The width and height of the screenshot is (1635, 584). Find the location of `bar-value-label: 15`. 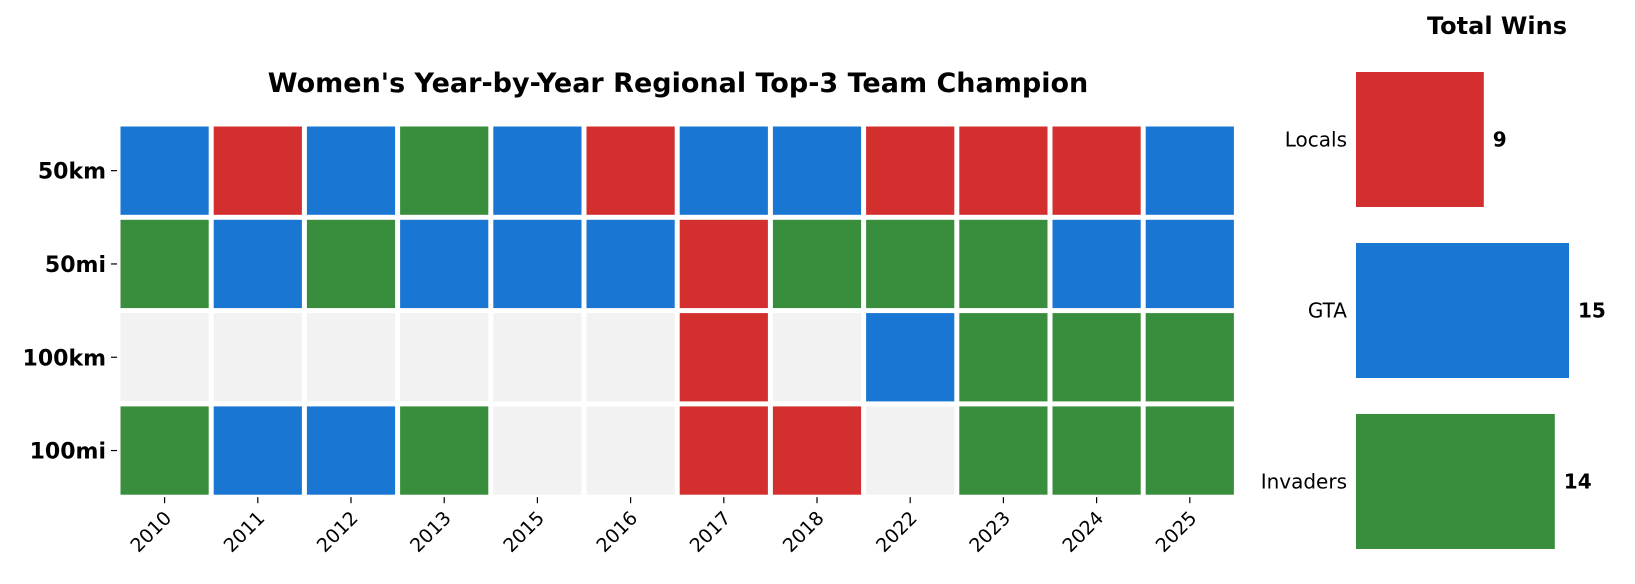

bar-value-label: 15 is located at coordinates (1592, 311).